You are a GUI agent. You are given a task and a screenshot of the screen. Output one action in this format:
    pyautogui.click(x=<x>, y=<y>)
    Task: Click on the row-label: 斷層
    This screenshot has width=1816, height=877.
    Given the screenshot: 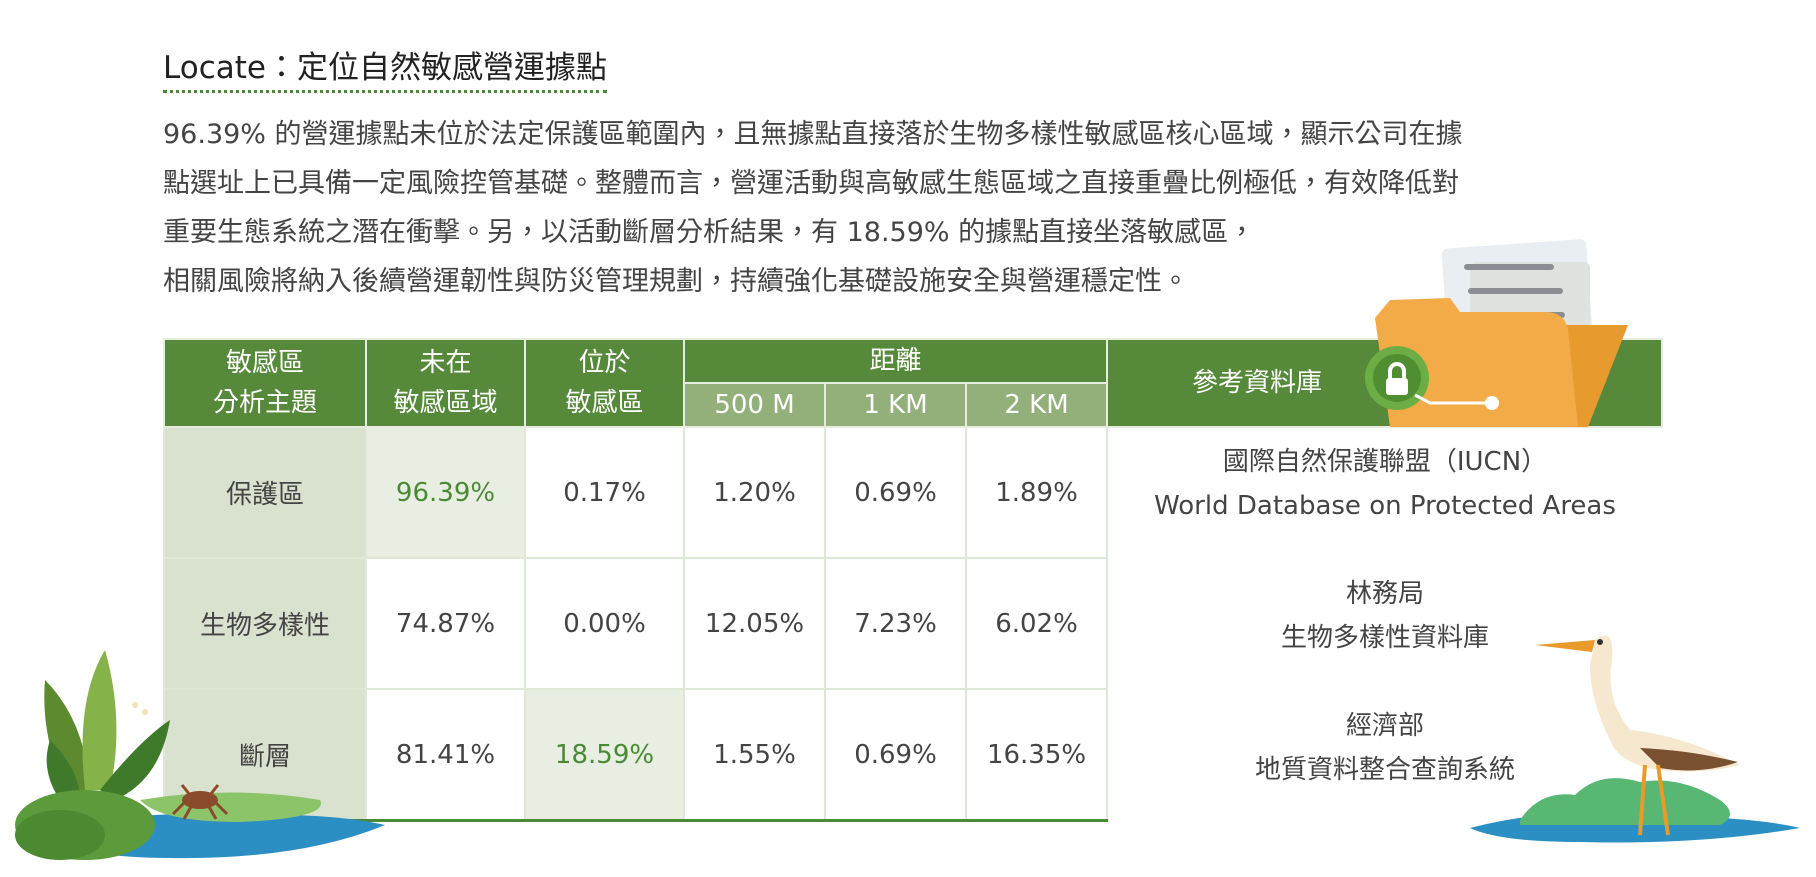 What is the action you would take?
    pyautogui.click(x=265, y=755)
    